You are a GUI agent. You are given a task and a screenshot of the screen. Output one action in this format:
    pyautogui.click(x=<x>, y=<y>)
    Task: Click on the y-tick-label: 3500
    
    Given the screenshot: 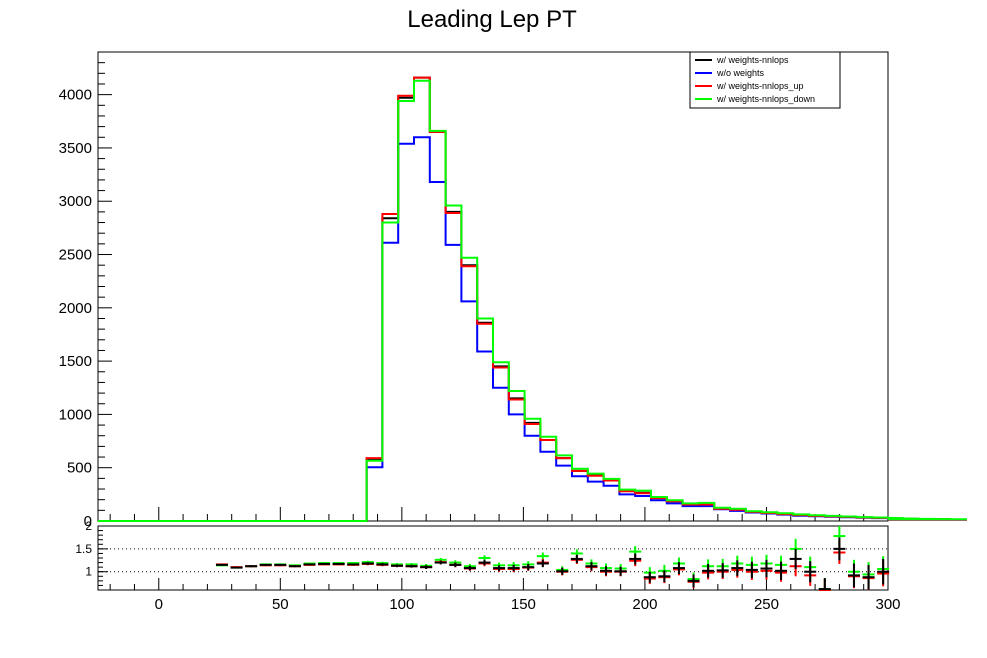 What is the action you would take?
    pyautogui.click(x=75, y=148)
    